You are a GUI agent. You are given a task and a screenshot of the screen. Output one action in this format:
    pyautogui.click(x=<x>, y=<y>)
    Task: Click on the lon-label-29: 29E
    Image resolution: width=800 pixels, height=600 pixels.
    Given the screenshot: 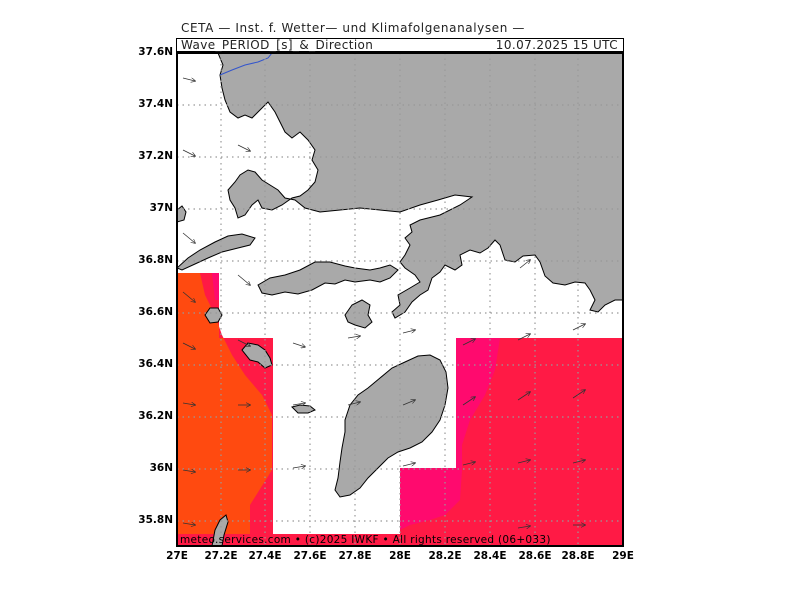 What is the action you would take?
    pyautogui.click(x=623, y=556)
    